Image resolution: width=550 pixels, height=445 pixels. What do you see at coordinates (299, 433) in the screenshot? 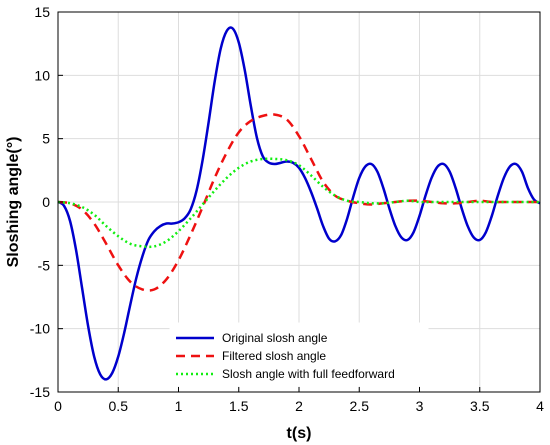
I see `x-axis-title: t(s)` at bounding box center [299, 433].